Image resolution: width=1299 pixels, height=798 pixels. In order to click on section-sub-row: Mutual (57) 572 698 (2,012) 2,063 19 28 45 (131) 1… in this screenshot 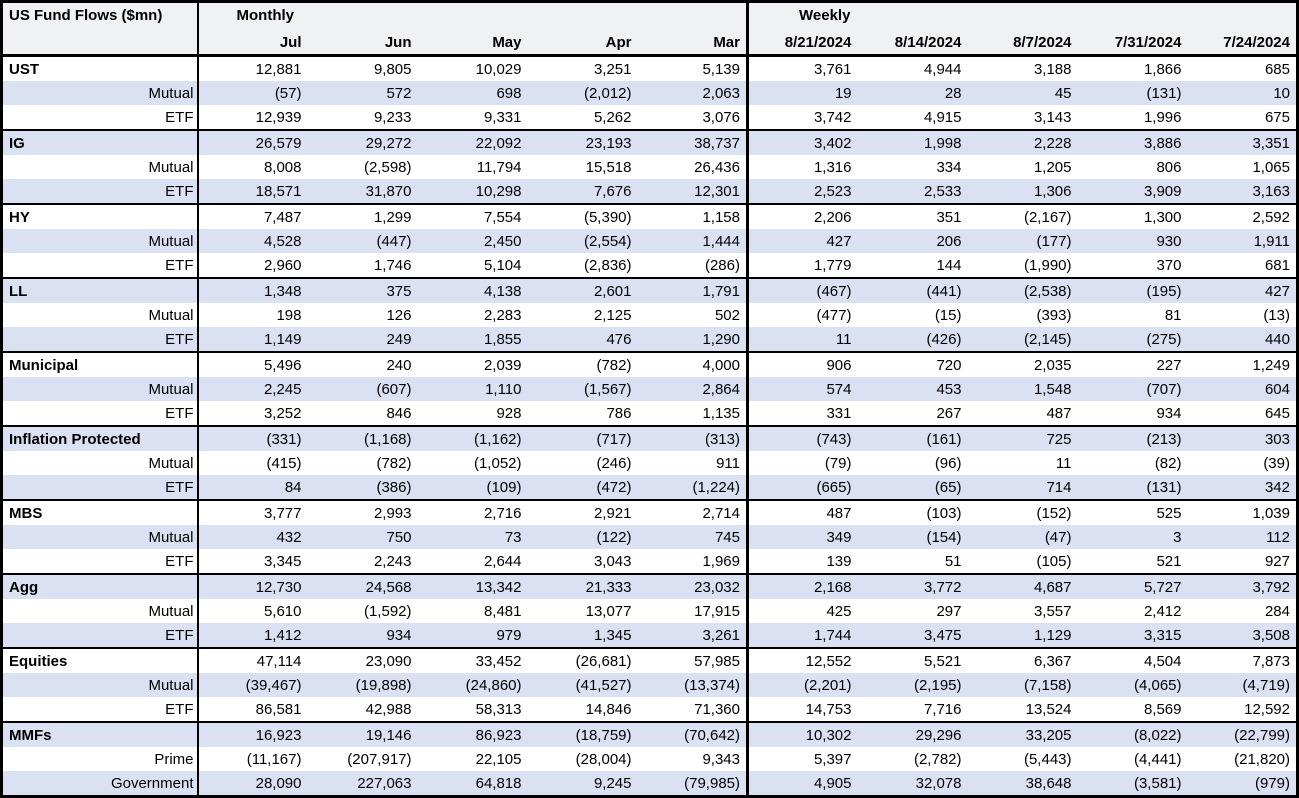, I will do `click(649, 93)`.